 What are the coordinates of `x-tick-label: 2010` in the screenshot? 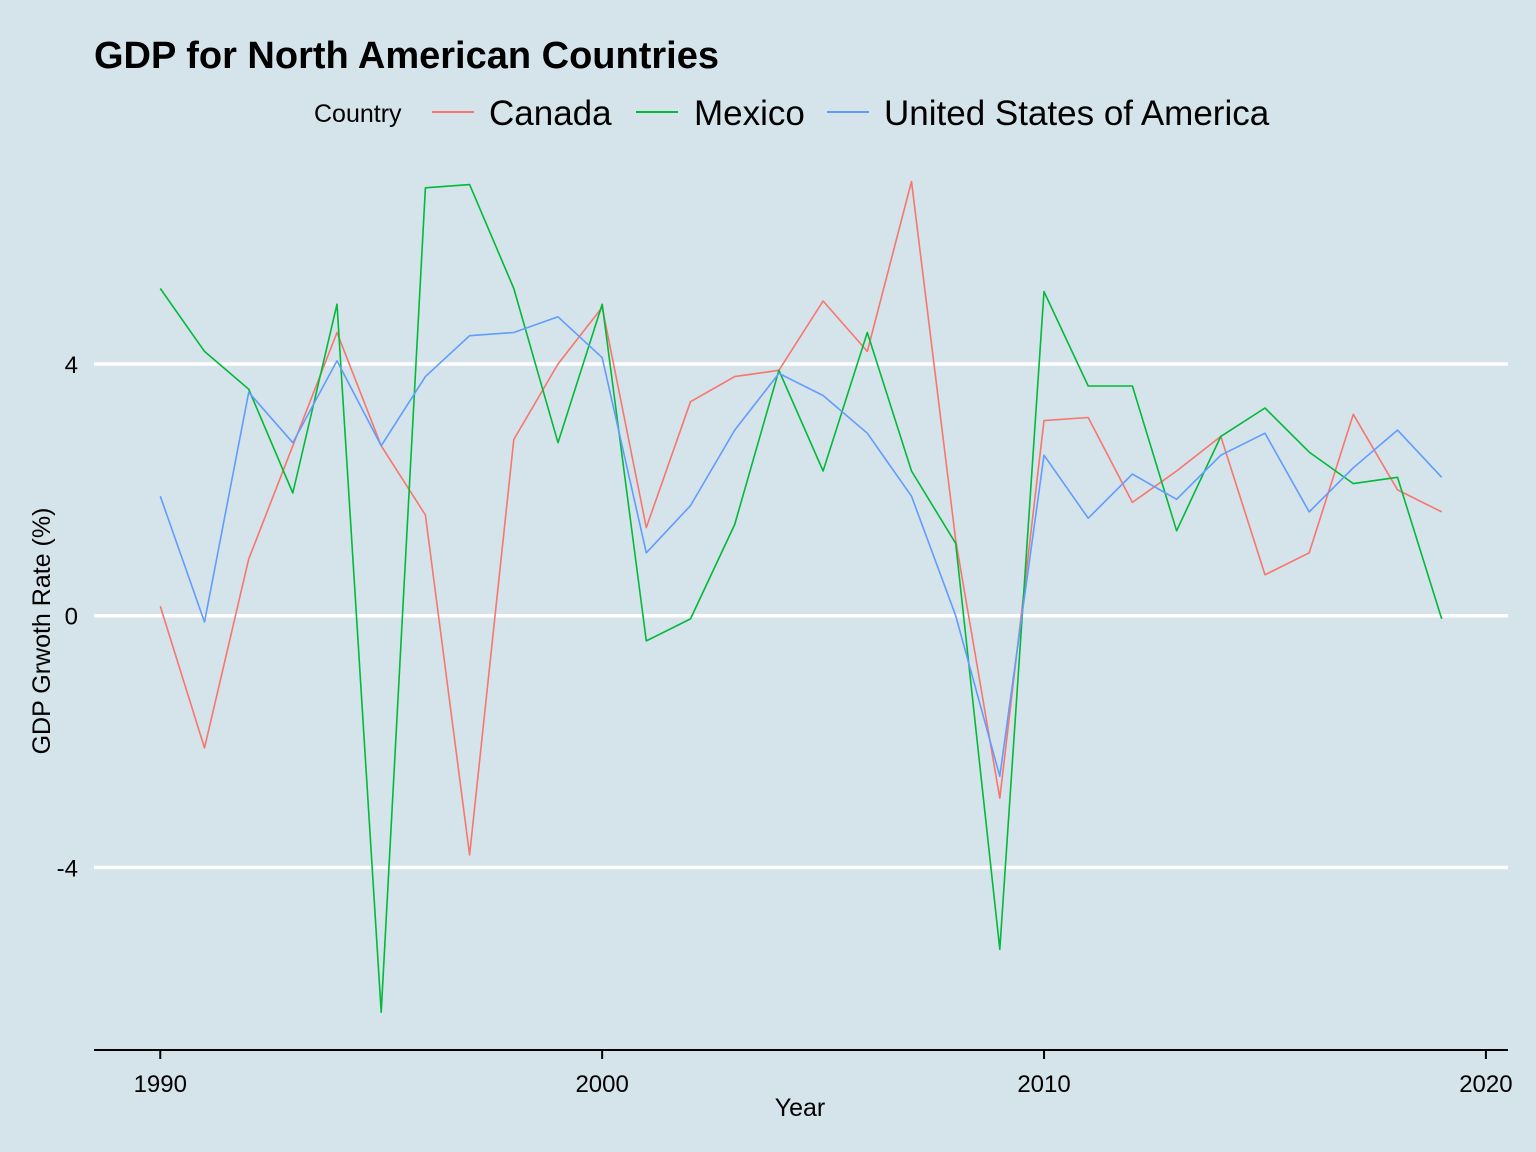 It's located at (1043, 1084).